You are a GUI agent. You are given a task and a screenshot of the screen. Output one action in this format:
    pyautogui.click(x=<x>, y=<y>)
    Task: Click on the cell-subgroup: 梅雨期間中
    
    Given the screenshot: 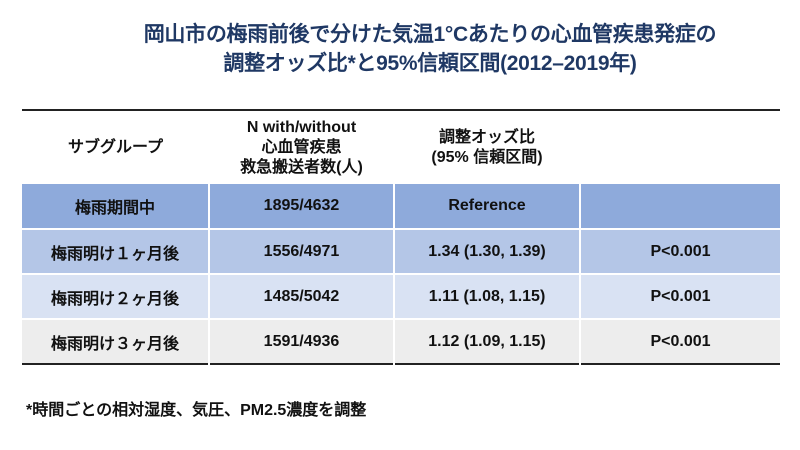 What is the action you would take?
    pyautogui.click(x=116, y=206)
    